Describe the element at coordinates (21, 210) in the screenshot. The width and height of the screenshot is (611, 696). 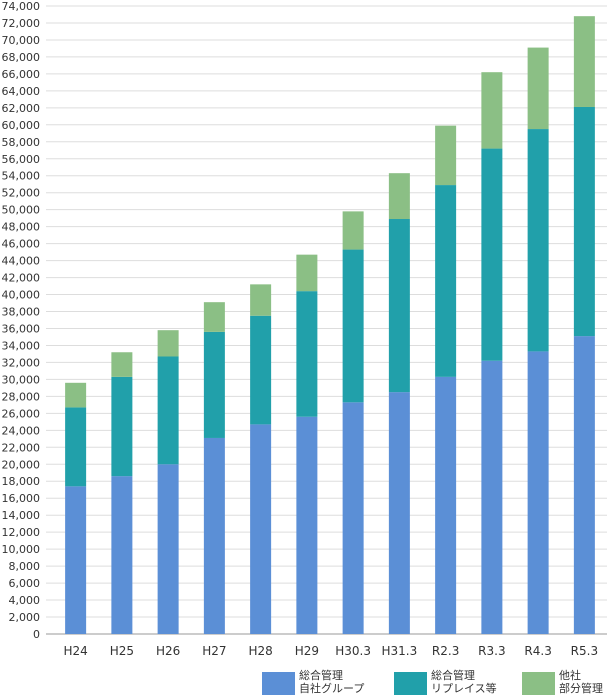
I see `y-tick-label: 50,000` at that location.